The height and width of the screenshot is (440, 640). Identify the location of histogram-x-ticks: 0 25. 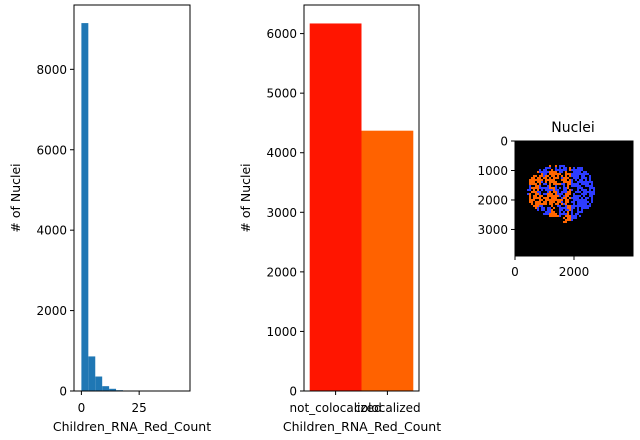
(112, 403).